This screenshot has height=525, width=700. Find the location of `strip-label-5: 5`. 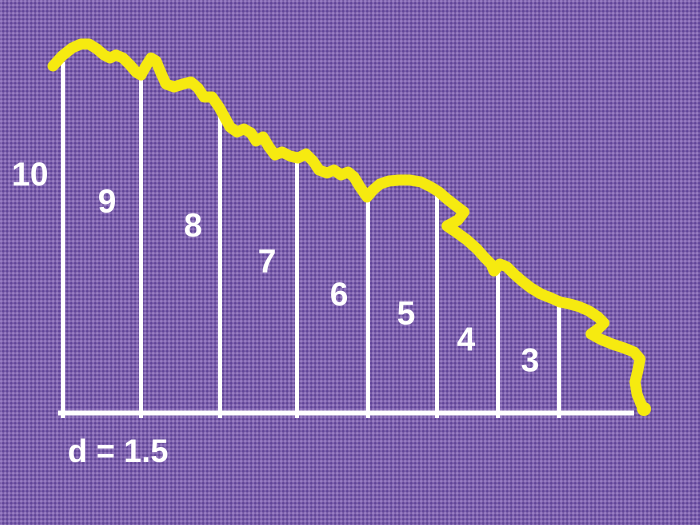

strip-label-5: 5 is located at coordinates (406, 313).